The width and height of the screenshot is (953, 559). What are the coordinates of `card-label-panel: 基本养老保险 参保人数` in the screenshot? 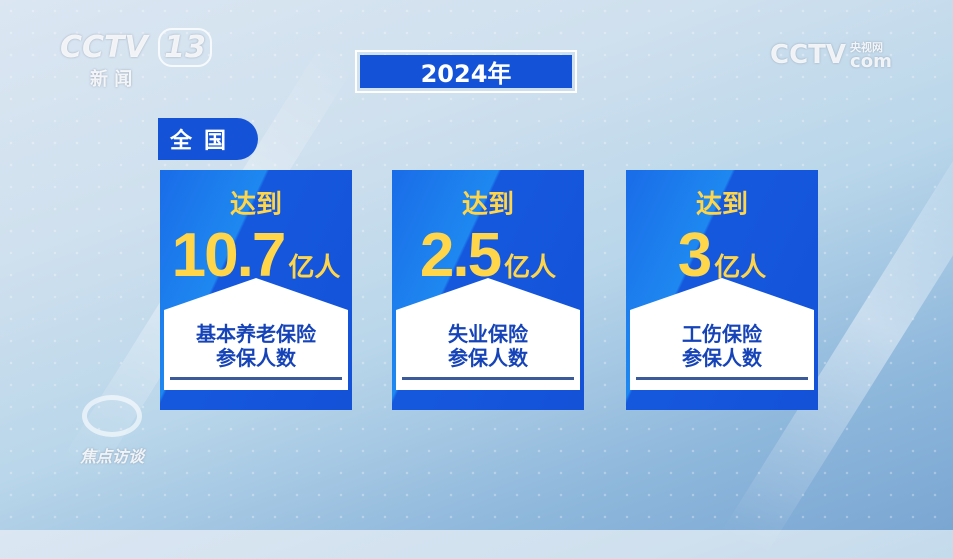 It's located at (256, 334).